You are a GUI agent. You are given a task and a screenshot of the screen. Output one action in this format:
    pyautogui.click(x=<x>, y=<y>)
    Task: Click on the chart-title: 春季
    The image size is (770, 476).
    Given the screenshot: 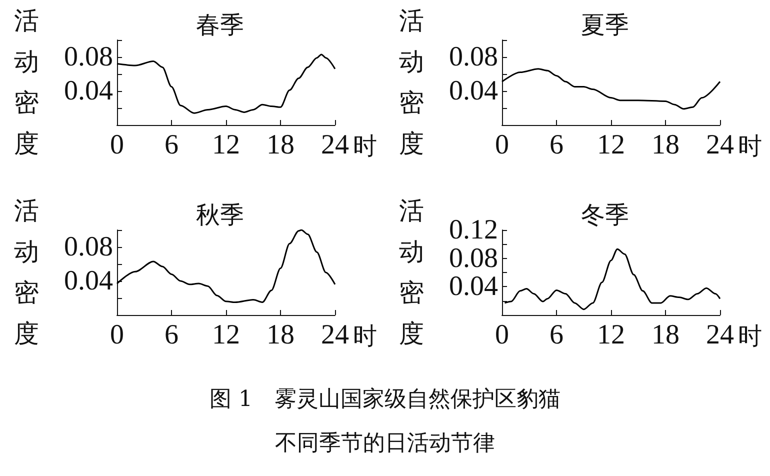 What is the action you would take?
    pyautogui.click(x=220, y=25)
    